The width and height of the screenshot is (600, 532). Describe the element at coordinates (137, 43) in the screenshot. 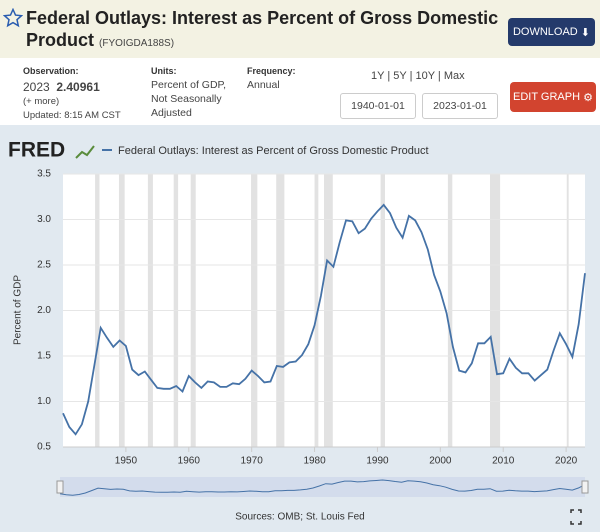

I see `series-id: (FYOIGDA188S)` at that location.